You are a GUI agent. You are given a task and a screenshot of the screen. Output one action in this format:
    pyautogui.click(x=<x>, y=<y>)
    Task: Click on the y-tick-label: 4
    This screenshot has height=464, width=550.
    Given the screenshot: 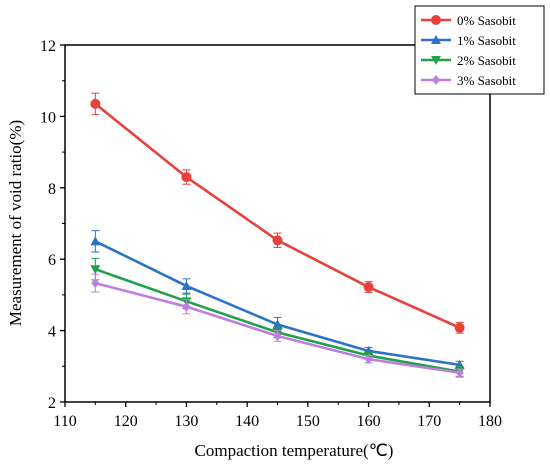 What is the action you would take?
    pyautogui.click(x=52, y=332)
    